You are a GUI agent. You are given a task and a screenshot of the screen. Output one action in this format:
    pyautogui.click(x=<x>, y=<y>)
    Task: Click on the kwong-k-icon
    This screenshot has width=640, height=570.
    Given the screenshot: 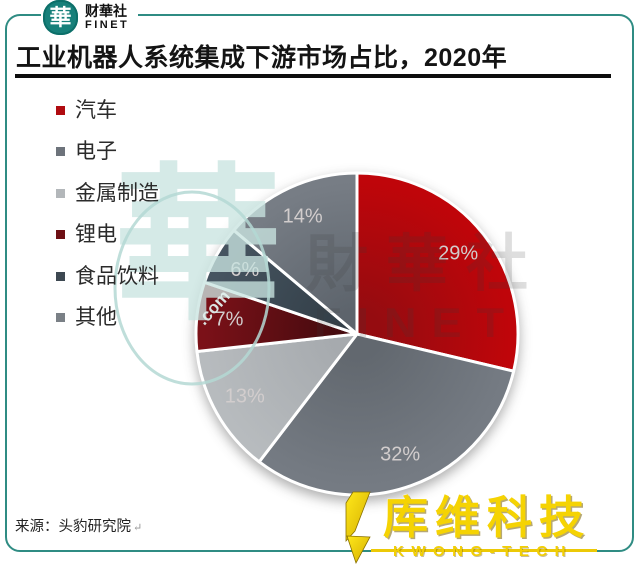 What is the action you would take?
    pyautogui.click(x=358, y=528)
    